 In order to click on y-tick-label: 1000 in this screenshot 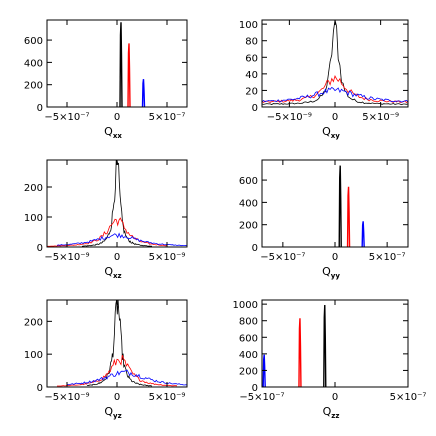, I will do `click(245, 305)`.